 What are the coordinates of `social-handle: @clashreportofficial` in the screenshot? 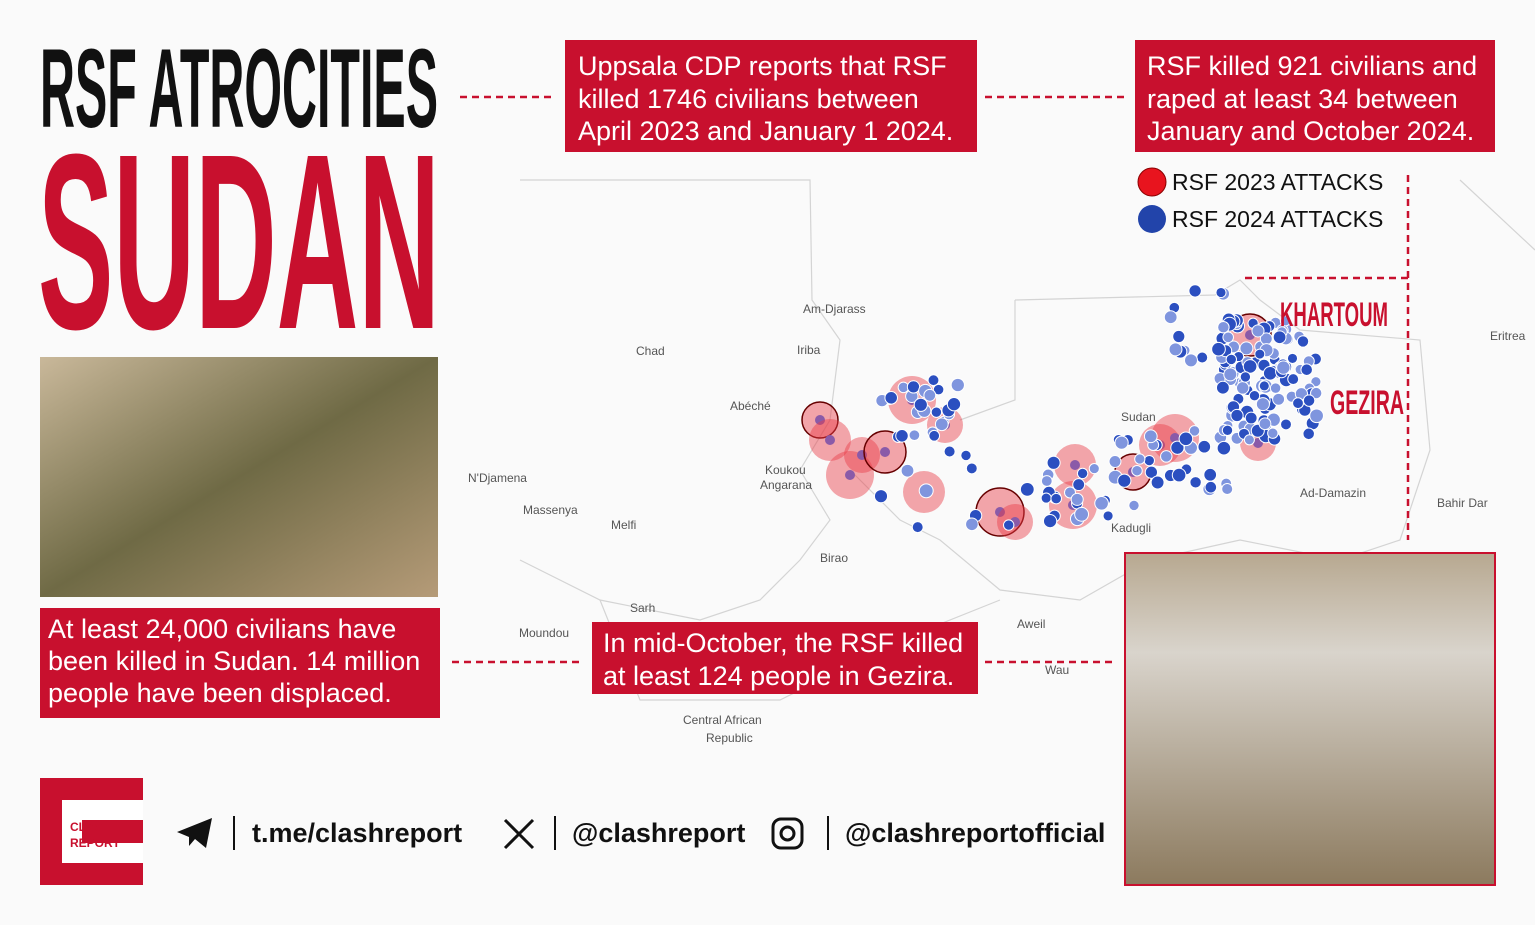 It's located at (975, 833).